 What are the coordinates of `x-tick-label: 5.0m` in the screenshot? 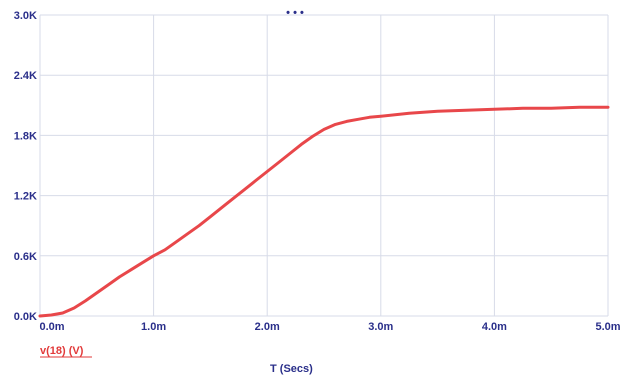 It's located at (607, 327).